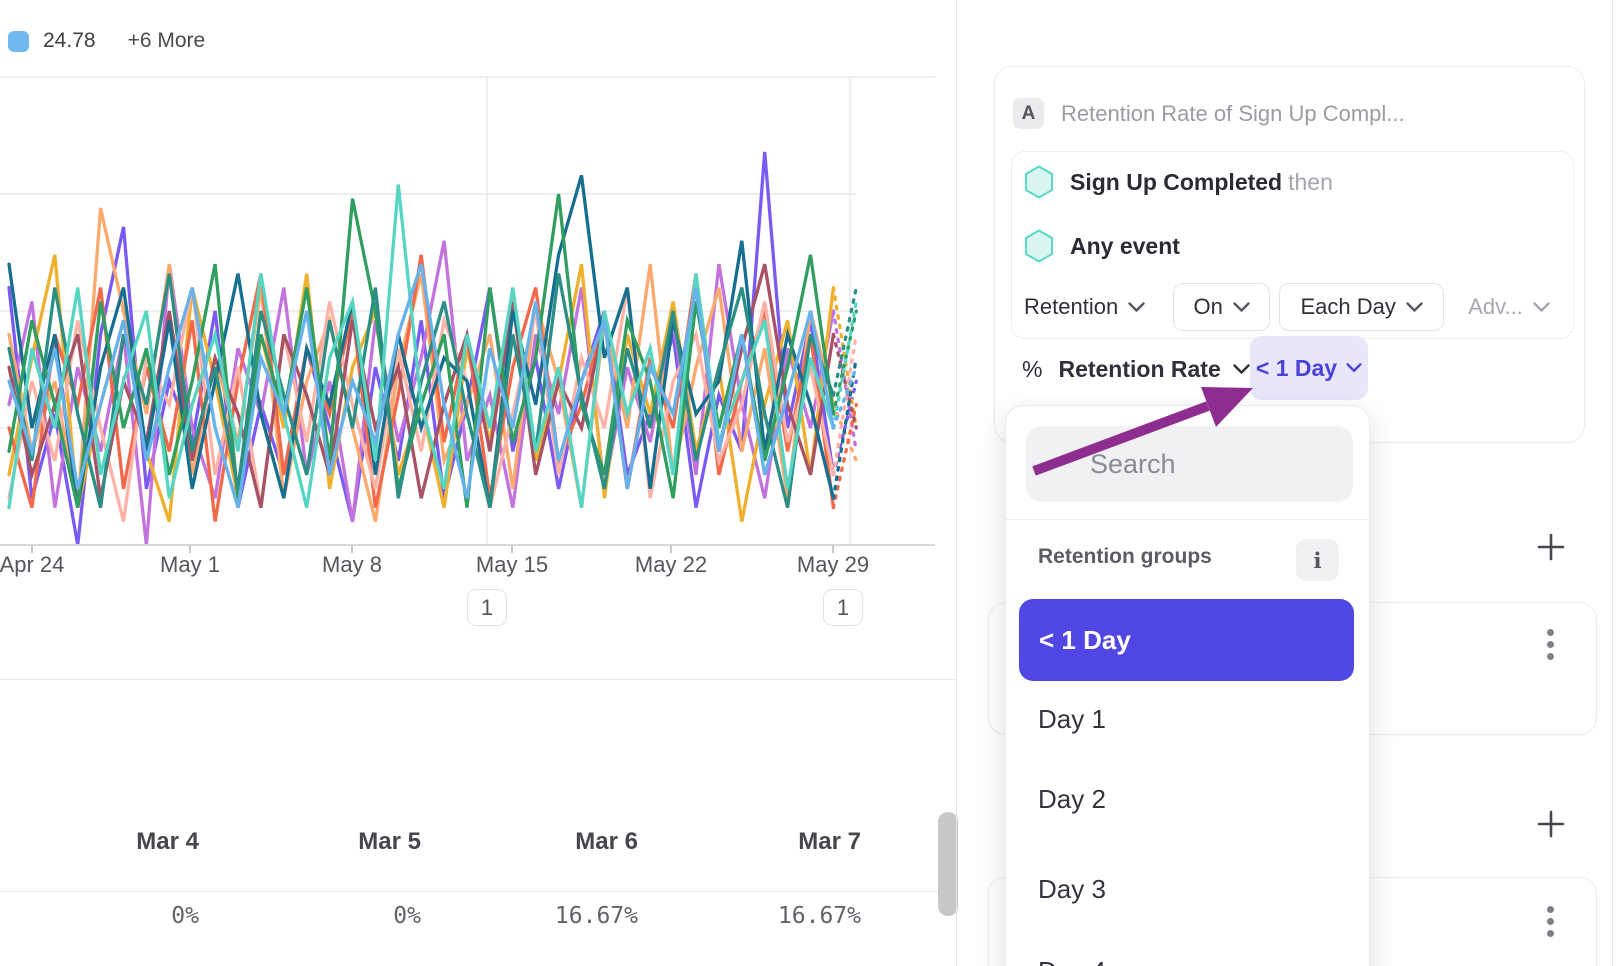 The image size is (1616, 966). Describe the element at coordinates (512, 564) in the screenshot. I see `x-axis-tick-label: May 15` at that location.